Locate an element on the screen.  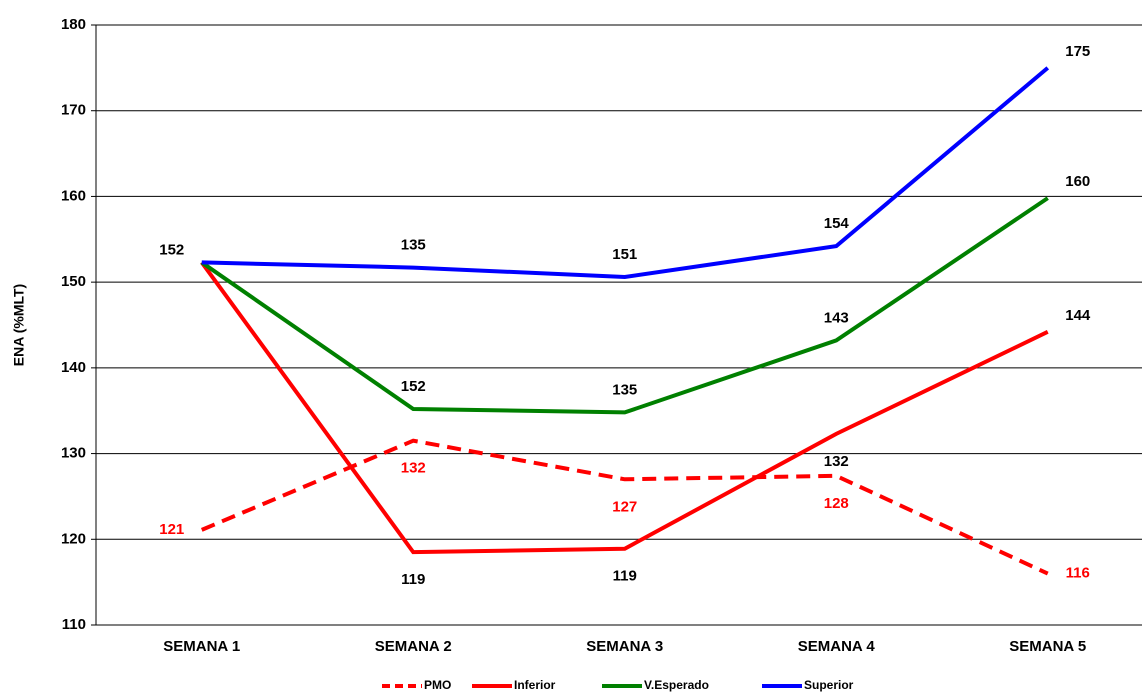
legend-label: PMO is located at coordinates (437, 685).